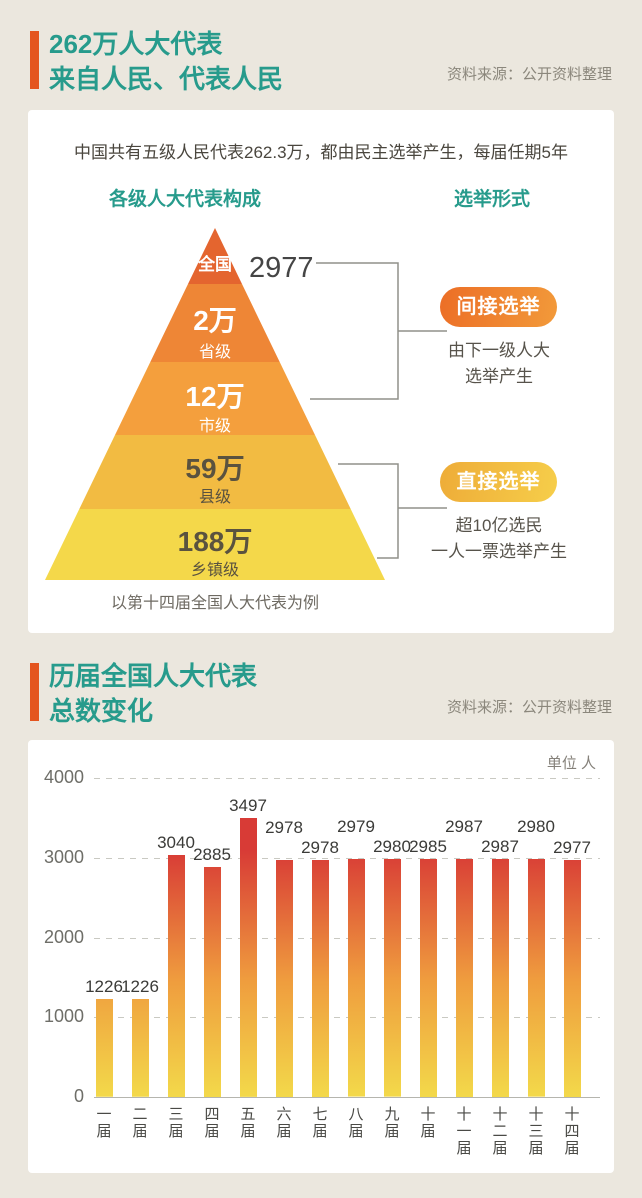 This screenshot has width=642, height=1198. I want to click on section2-title: 历届全国人大代表 总数变化, so click(153, 694).